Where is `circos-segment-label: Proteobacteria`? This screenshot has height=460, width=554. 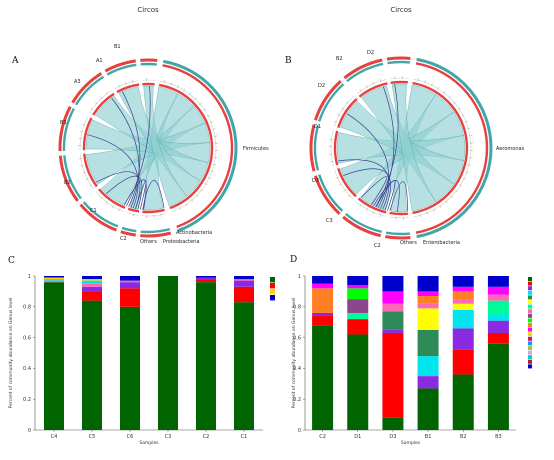 circos-segment-label: Proteobacteria is located at coordinates (181, 242).